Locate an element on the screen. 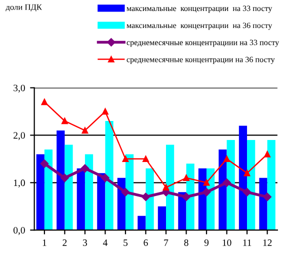  x-tick-label: 6 is located at coordinates (146, 242).